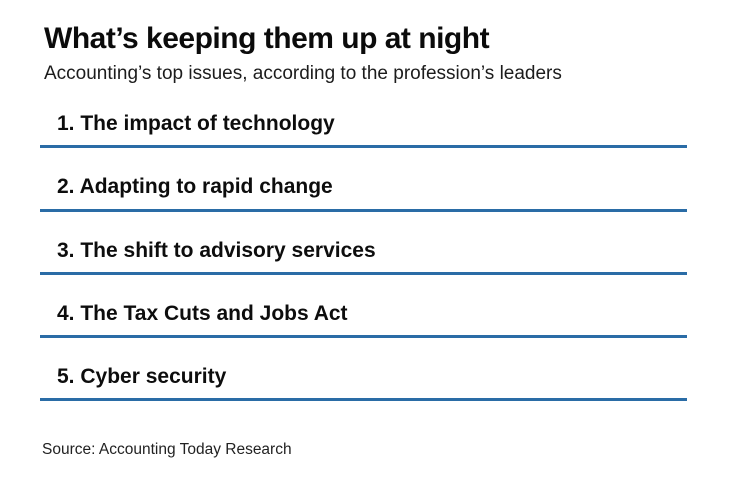  What do you see at coordinates (363, 383) in the screenshot?
I see `list-item-5: 5. Cyber security` at bounding box center [363, 383].